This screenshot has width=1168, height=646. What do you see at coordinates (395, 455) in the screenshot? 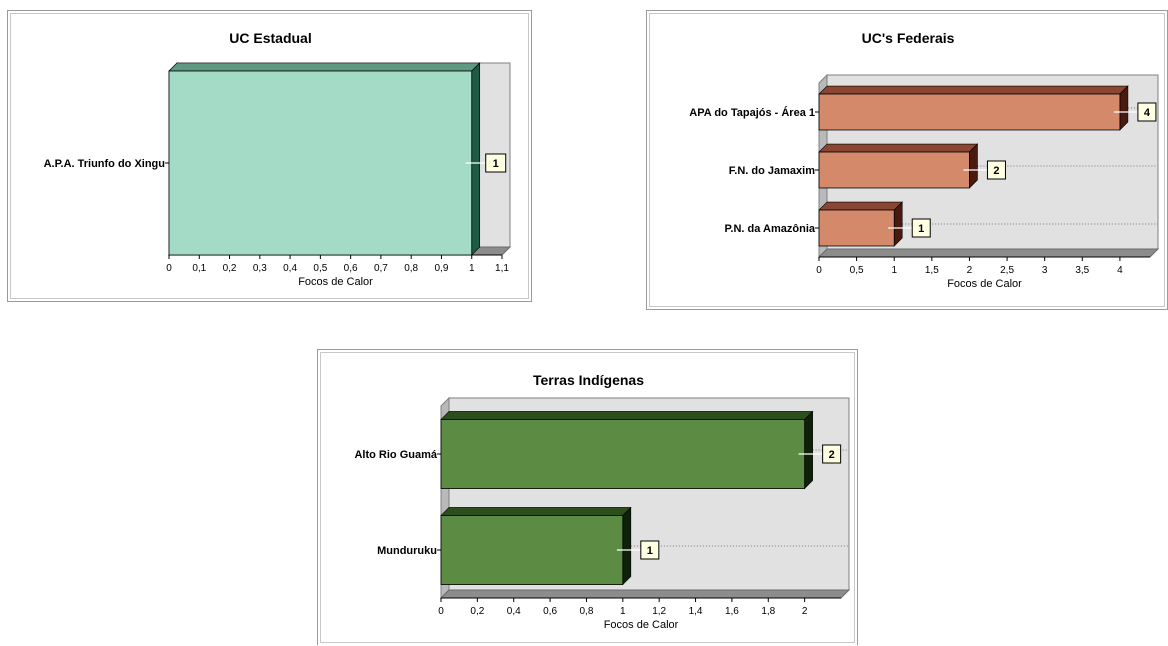
I see `y-category-label: Alto Rio Guamá` at bounding box center [395, 455].